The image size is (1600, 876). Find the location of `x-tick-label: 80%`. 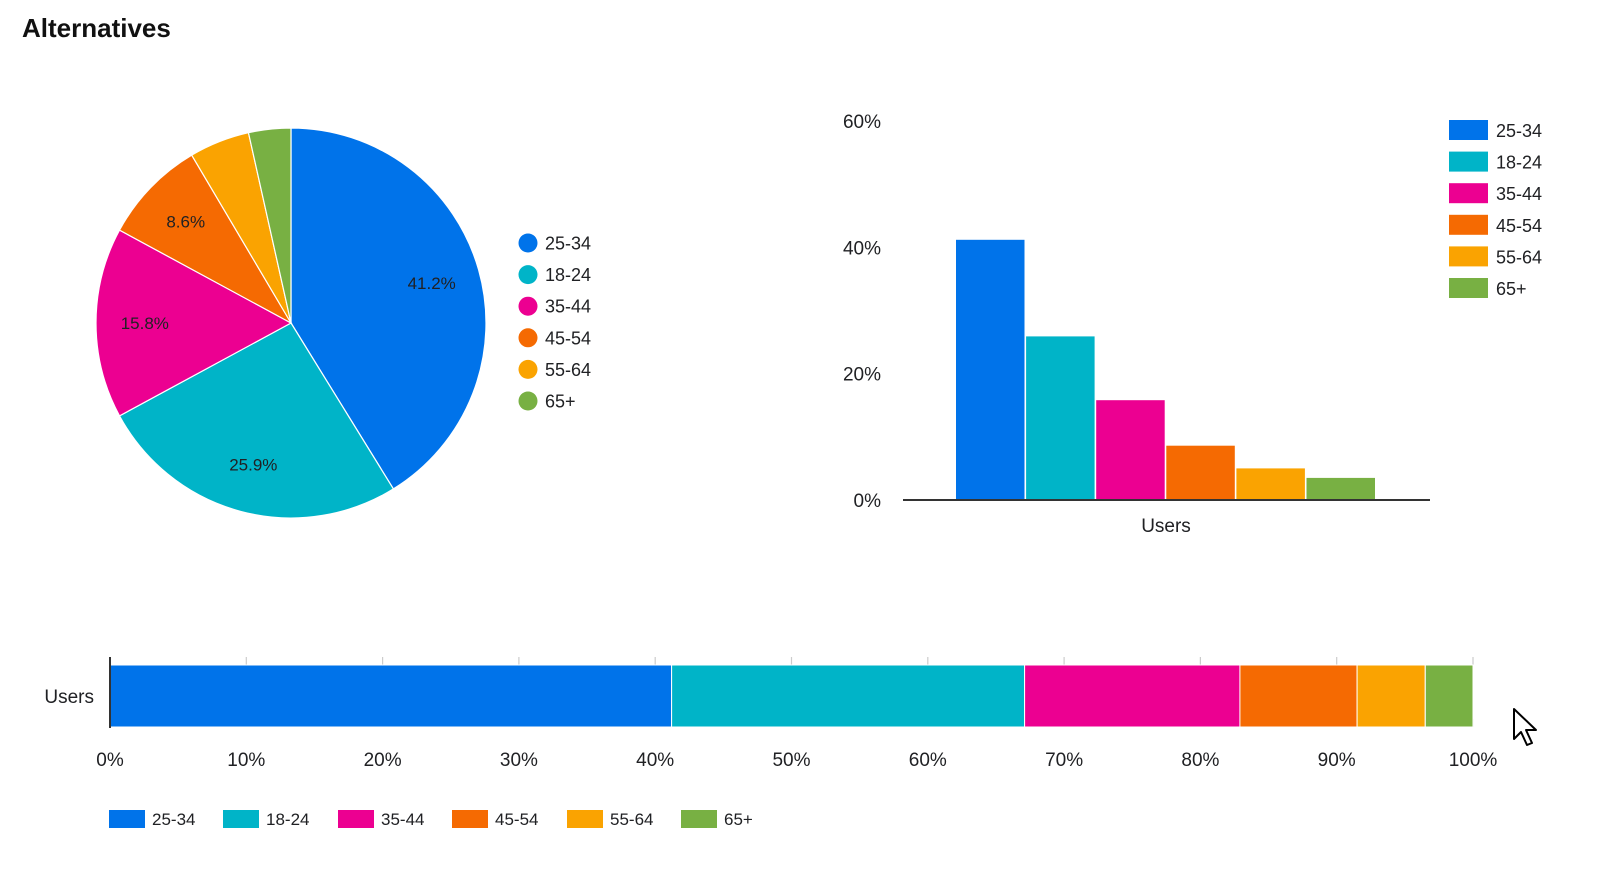

x-tick-label: 80% is located at coordinates (1200, 760).